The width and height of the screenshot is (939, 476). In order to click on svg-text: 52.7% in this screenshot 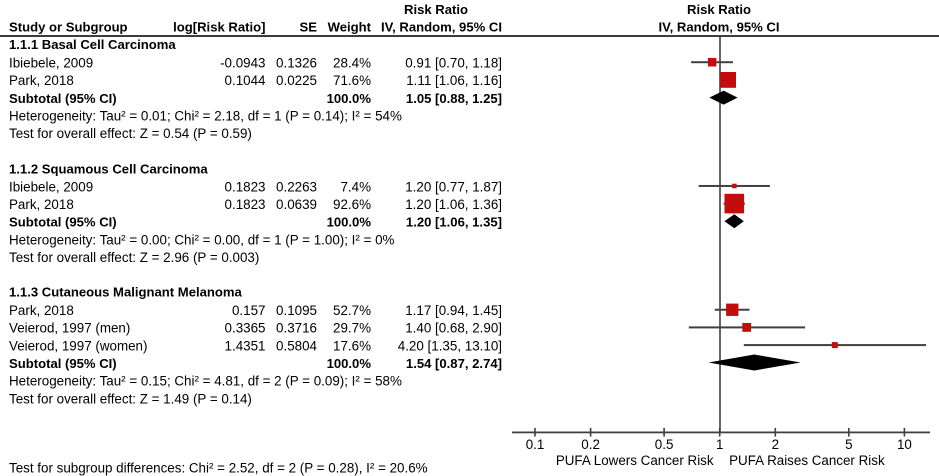, I will do `click(352, 310)`.